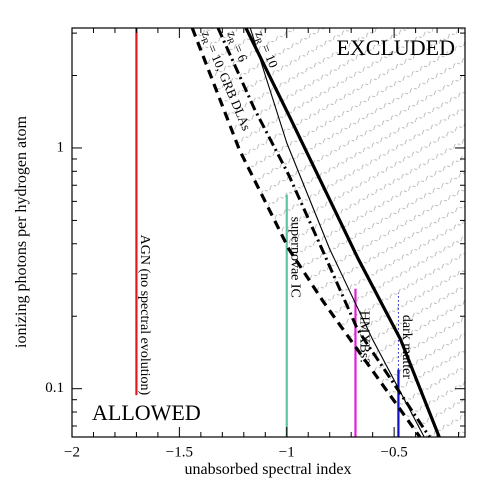  Describe the element at coordinates (21, 231) in the screenshot. I see `y-axis-label: ionizing photons per hydrogen atom` at that location.